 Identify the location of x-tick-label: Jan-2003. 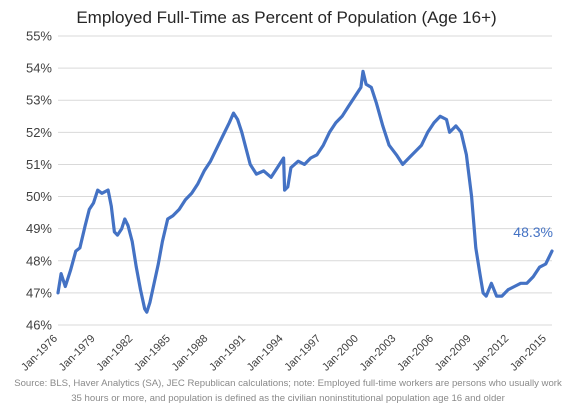
(378, 353).